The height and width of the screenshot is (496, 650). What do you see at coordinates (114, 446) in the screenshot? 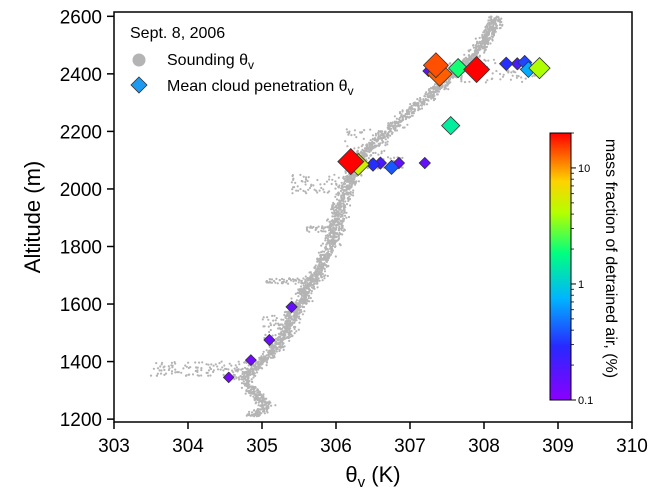
I see `x-tick-label: 303` at bounding box center [114, 446].